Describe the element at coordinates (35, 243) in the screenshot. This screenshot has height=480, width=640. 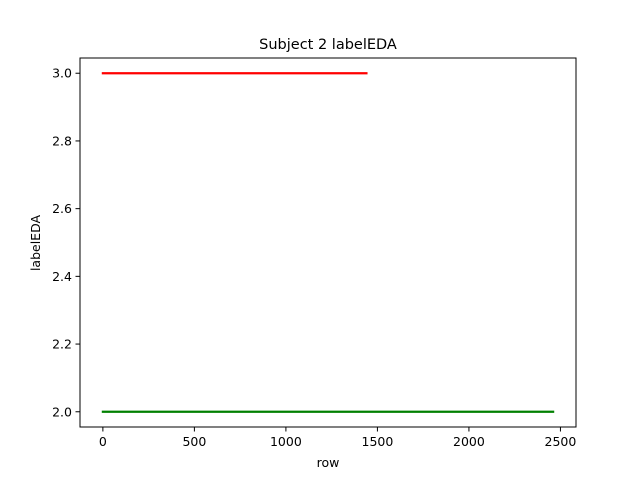
I see `y-axis-label: labelEDA` at that location.